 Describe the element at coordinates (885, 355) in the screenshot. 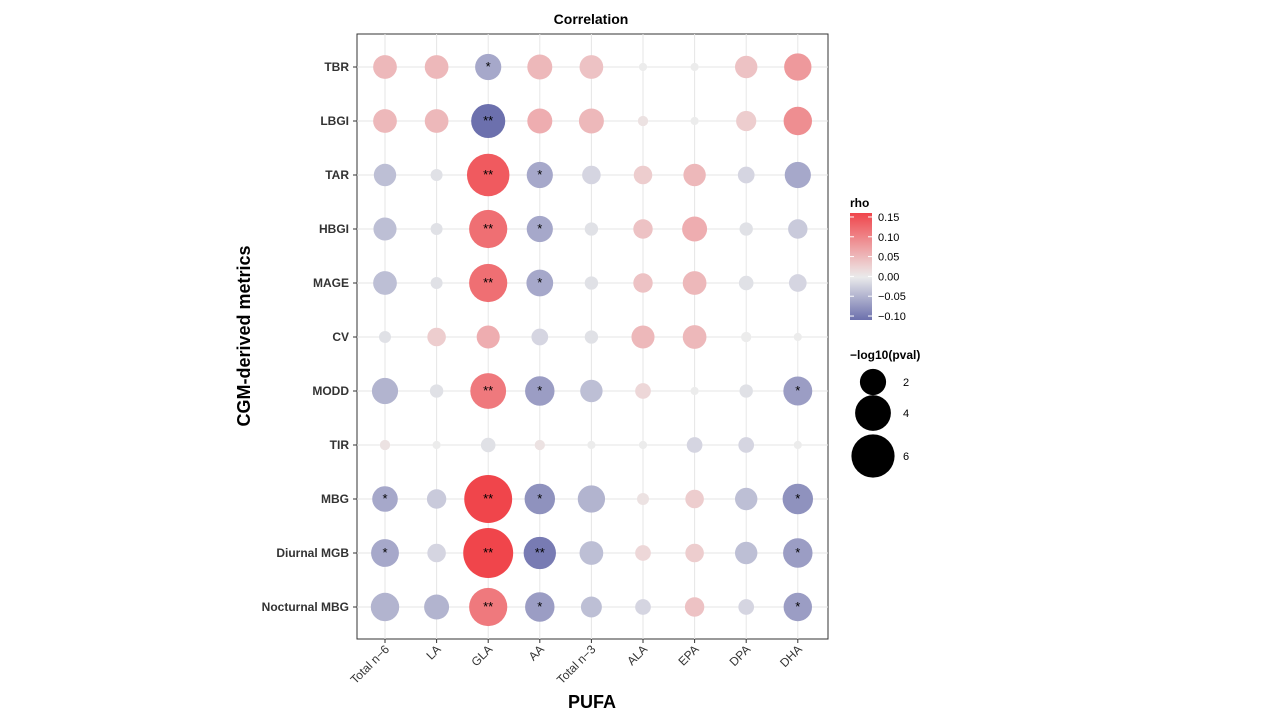

I see `size-legend-title: −log10(pval)` at that location.